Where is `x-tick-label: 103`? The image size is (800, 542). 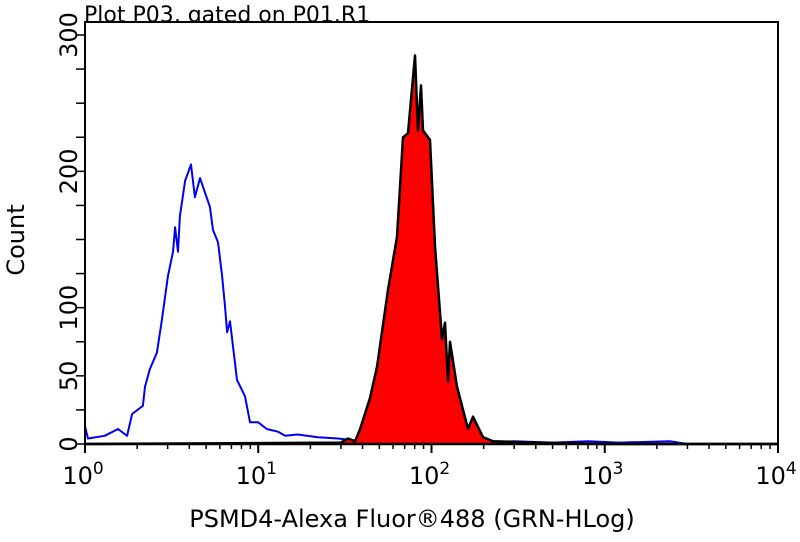 x-tick-label: 103 is located at coordinates (602, 474).